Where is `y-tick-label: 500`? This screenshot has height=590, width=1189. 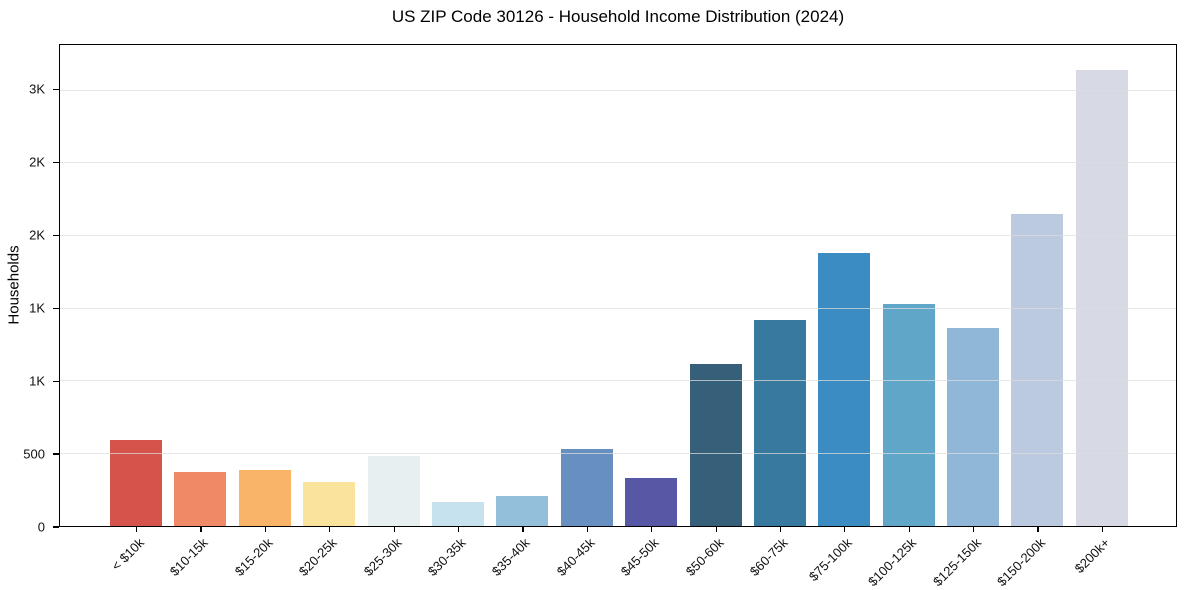 y-tick-label: 500 is located at coordinates (34, 454).